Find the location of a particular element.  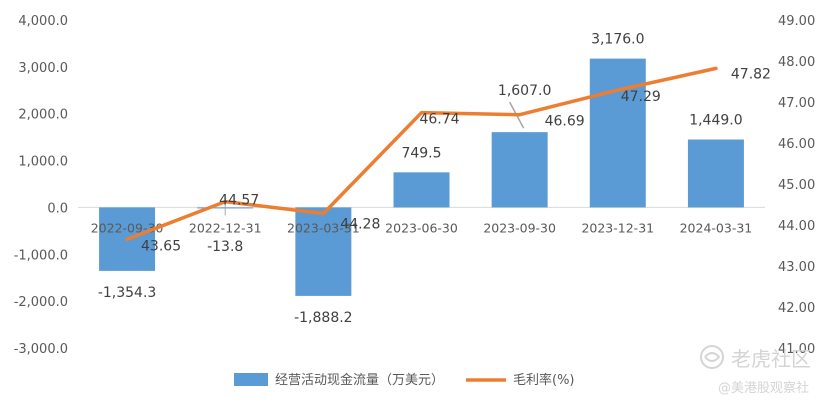

right-axis-tick-label: 48.00 is located at coordinates (796, 62).